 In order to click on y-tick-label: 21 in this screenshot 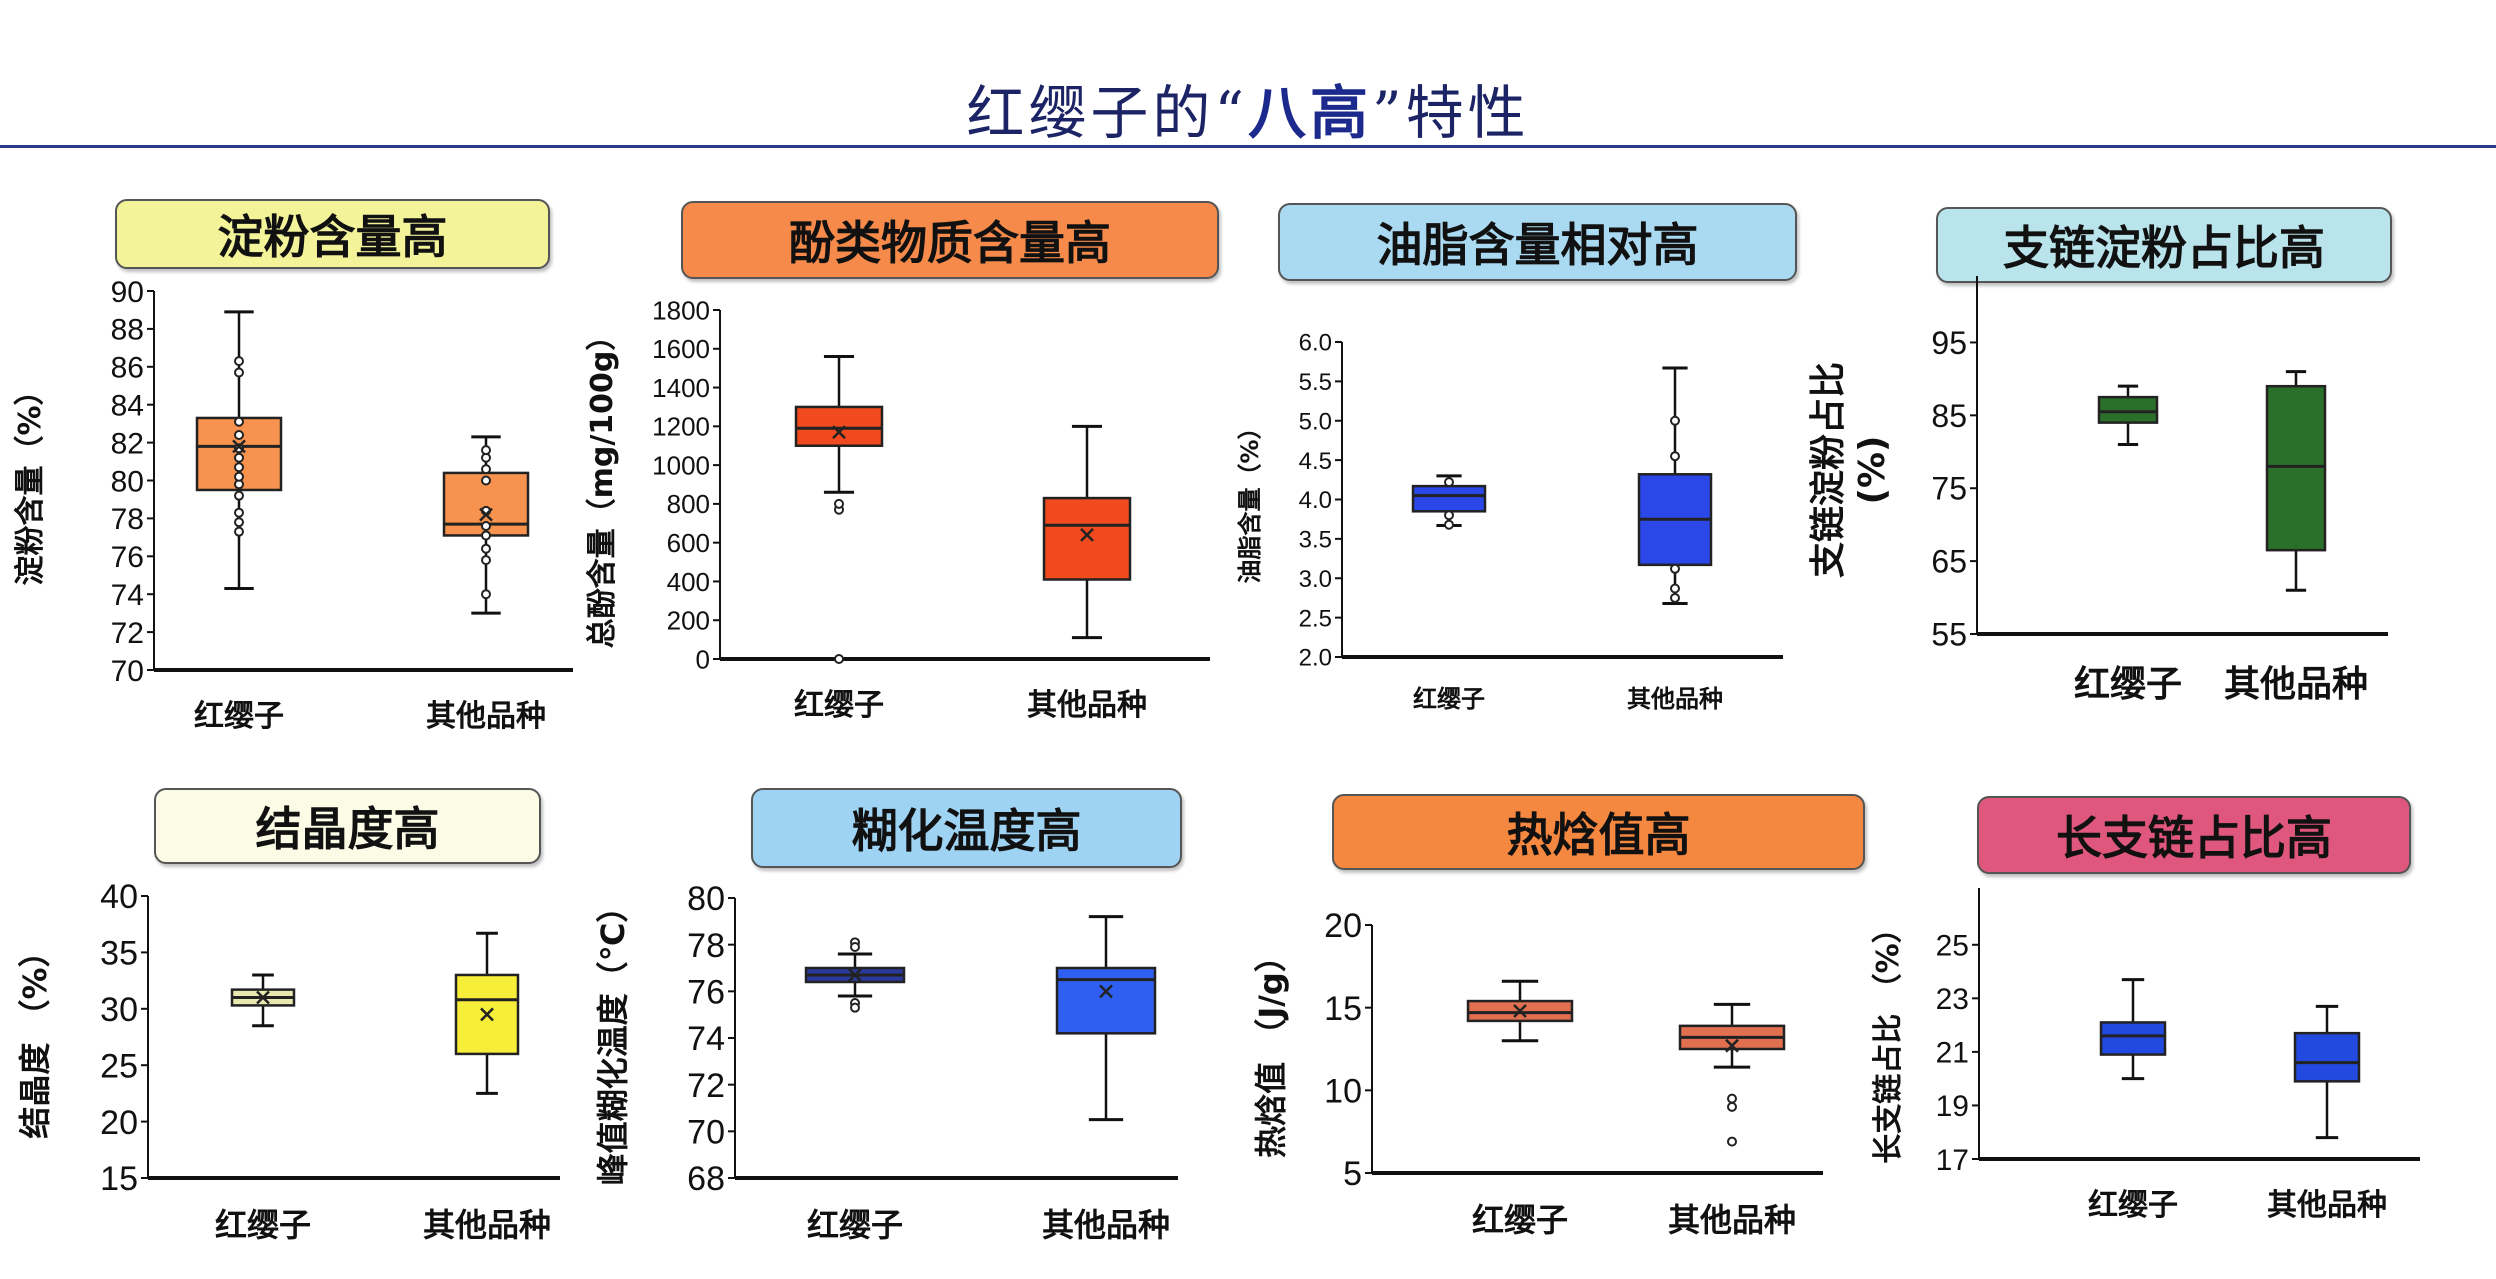, I will do `click(1952, 1053)`.